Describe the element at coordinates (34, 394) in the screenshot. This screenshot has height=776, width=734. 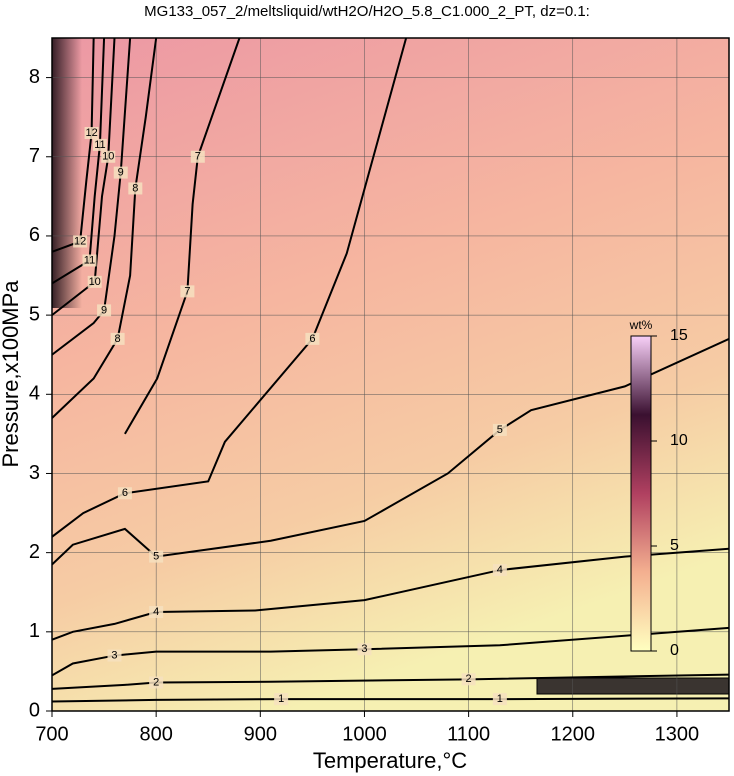
I see `y-tick-label: 4` at that location.